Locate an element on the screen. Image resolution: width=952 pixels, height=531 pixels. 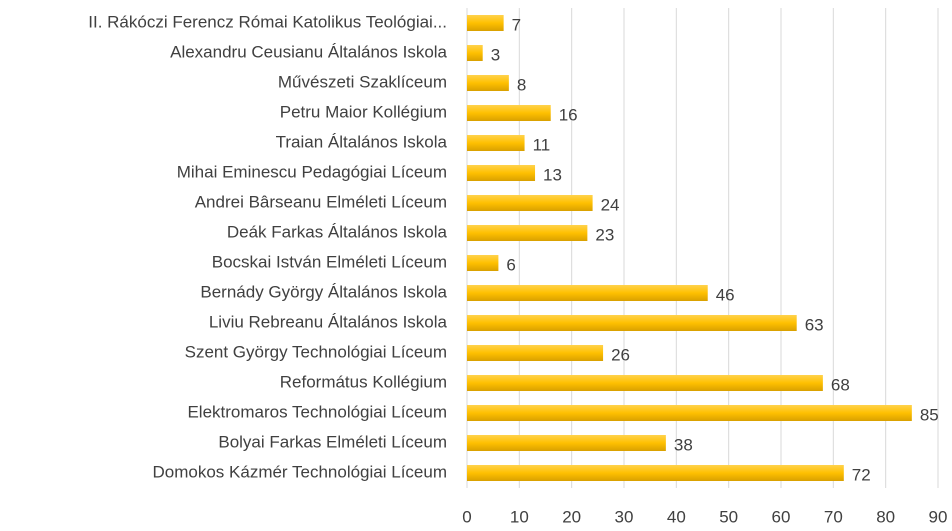
data-label: 38 is located at coordinates (683, 444).